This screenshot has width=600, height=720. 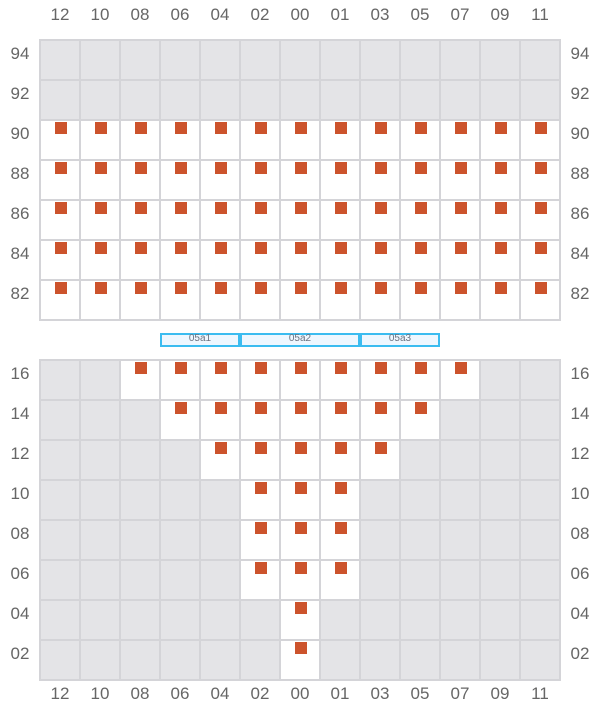 What do you see at coordinates (300, 340) in the screenshot?
I see `segment-05a2: 05a2` at bounding box center [300, 340].